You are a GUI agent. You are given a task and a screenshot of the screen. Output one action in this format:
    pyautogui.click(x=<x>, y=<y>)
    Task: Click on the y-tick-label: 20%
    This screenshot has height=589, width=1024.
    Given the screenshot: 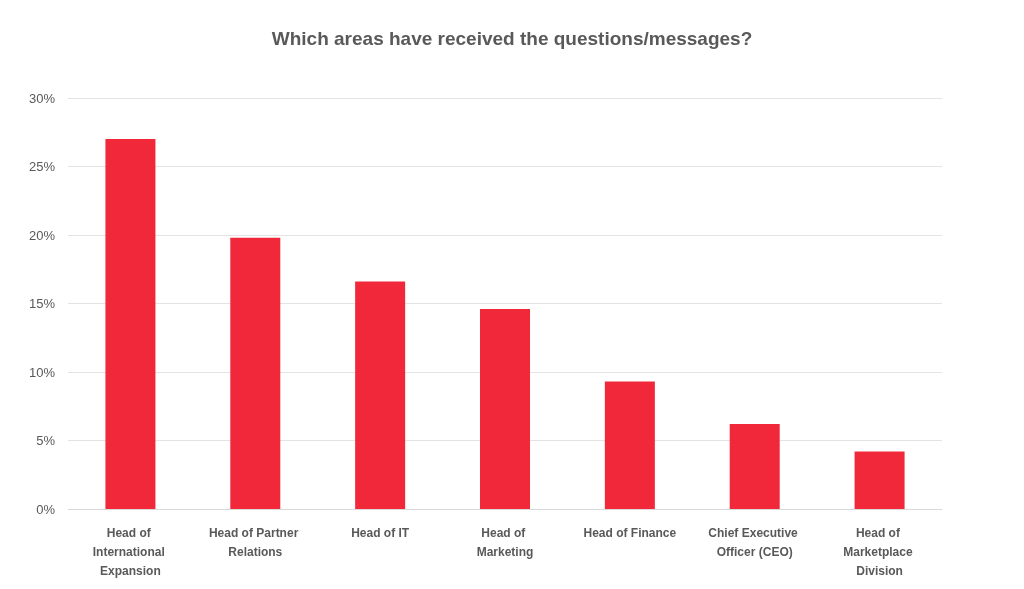 What is the action you would take?
    pyautogui.click(x=42, y=235)
    